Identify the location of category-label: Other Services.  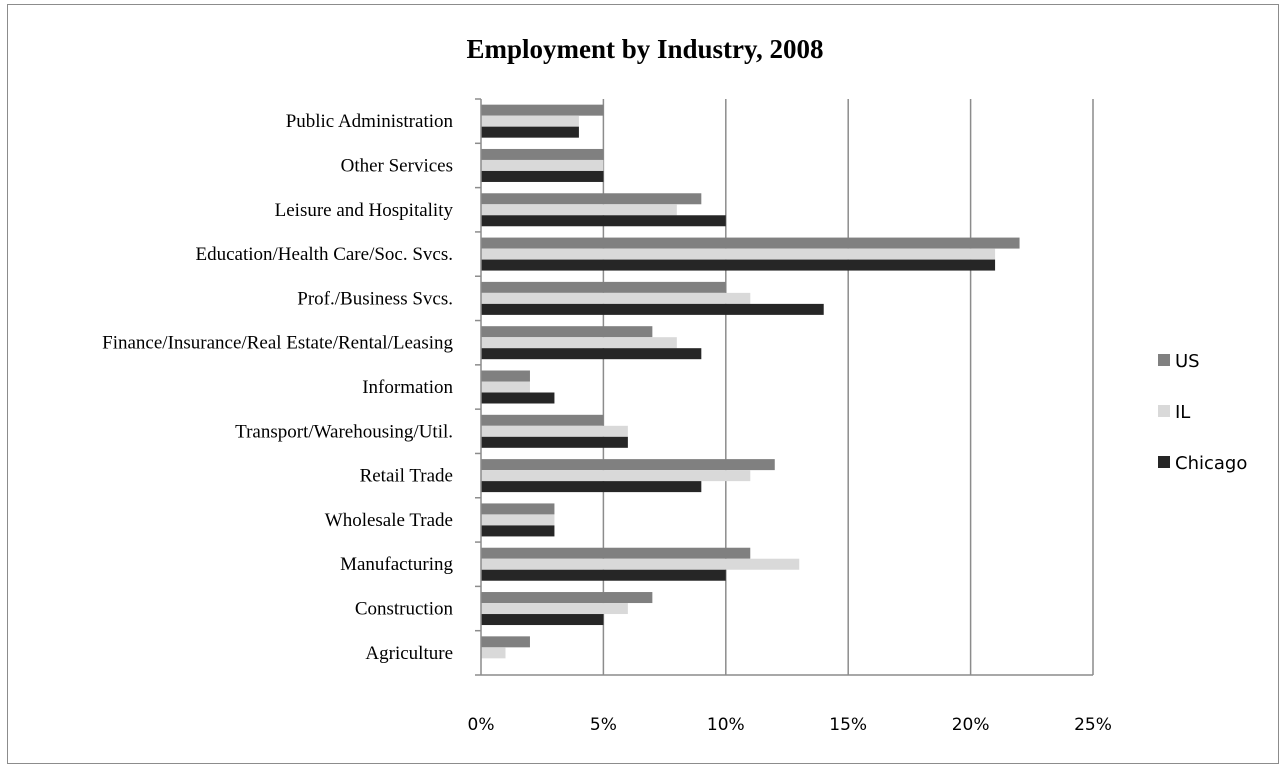
(397, 165).